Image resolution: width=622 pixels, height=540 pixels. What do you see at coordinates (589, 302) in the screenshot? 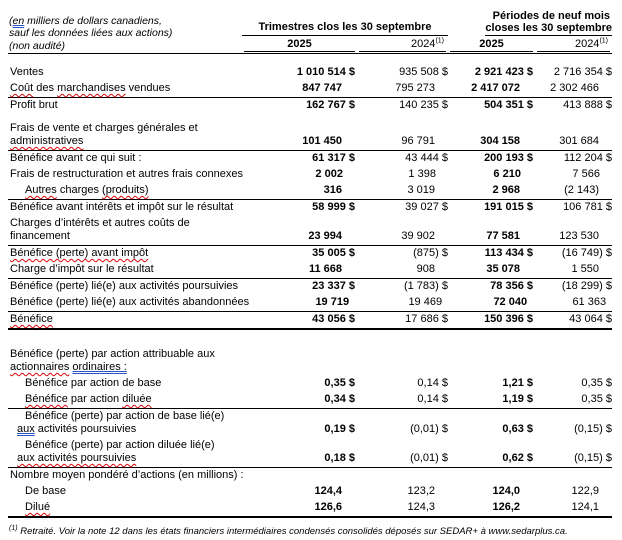
I see `cell-value: 61 363` at bounding box center [589, 302].